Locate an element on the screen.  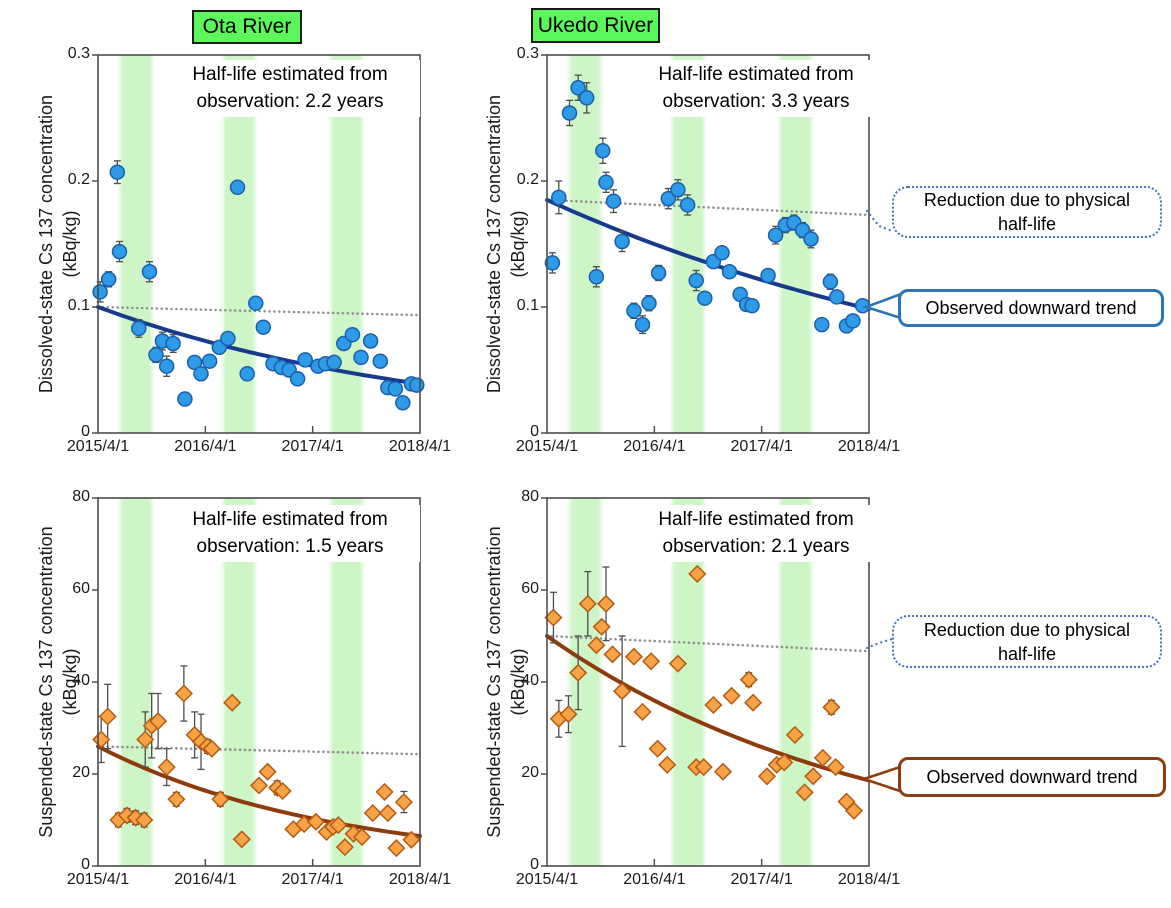
plot-svg-ukedo-dissolved is located at coordinates (706, 244).